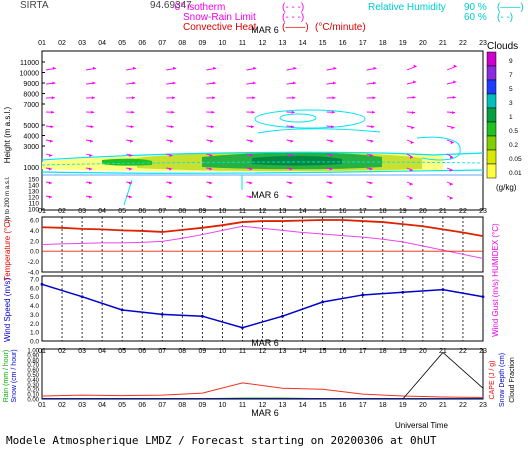  I want to click on hour-label-top: 13, so click(283, 43).